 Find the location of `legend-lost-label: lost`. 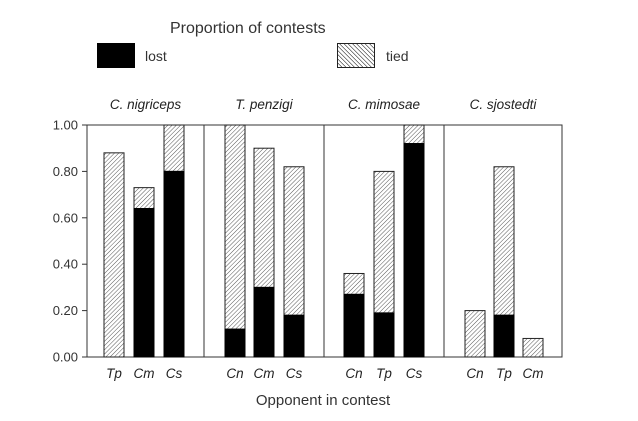

legend-lost-label: lost is located at coordinates (156, 56).